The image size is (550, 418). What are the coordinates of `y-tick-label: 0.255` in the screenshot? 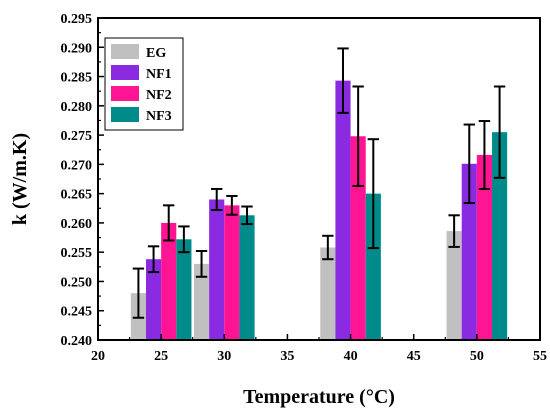 It's located at (77, 253).